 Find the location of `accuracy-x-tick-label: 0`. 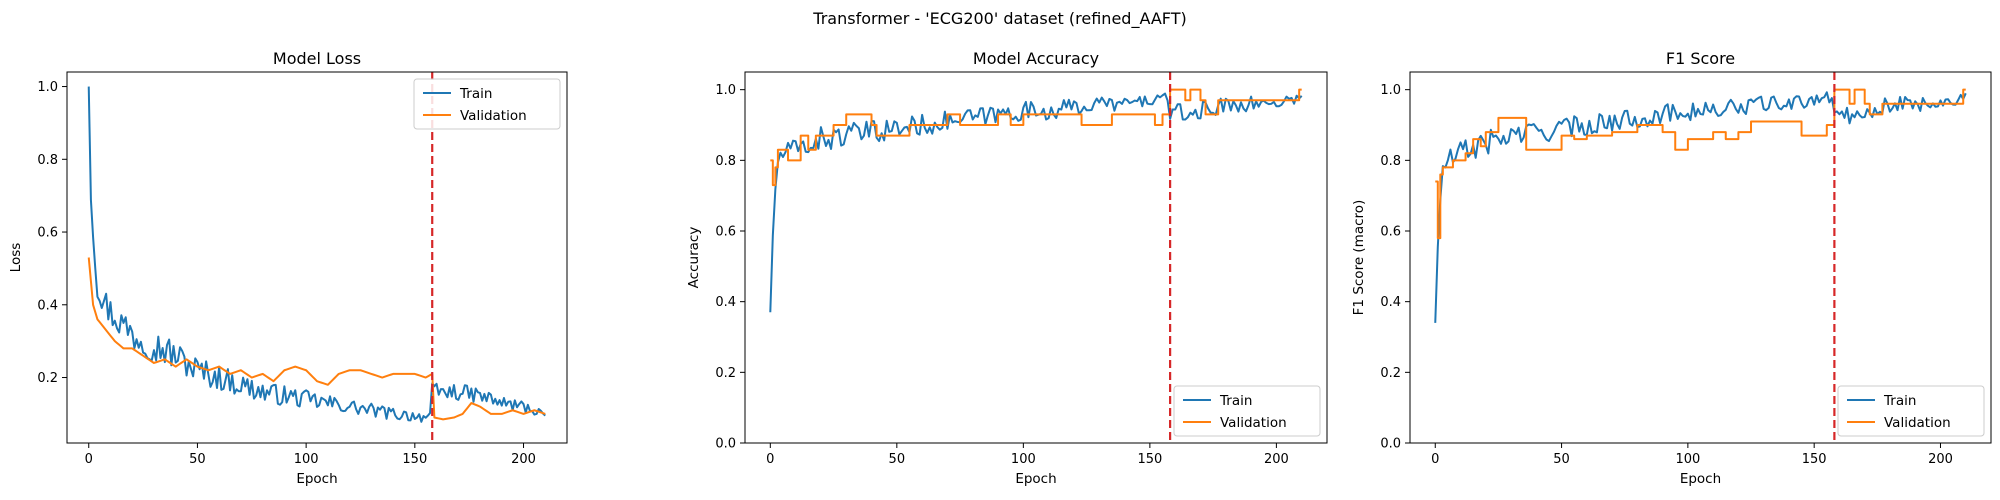

accuracy-x-tick-label: 0 is located at coordinates (770, 459).